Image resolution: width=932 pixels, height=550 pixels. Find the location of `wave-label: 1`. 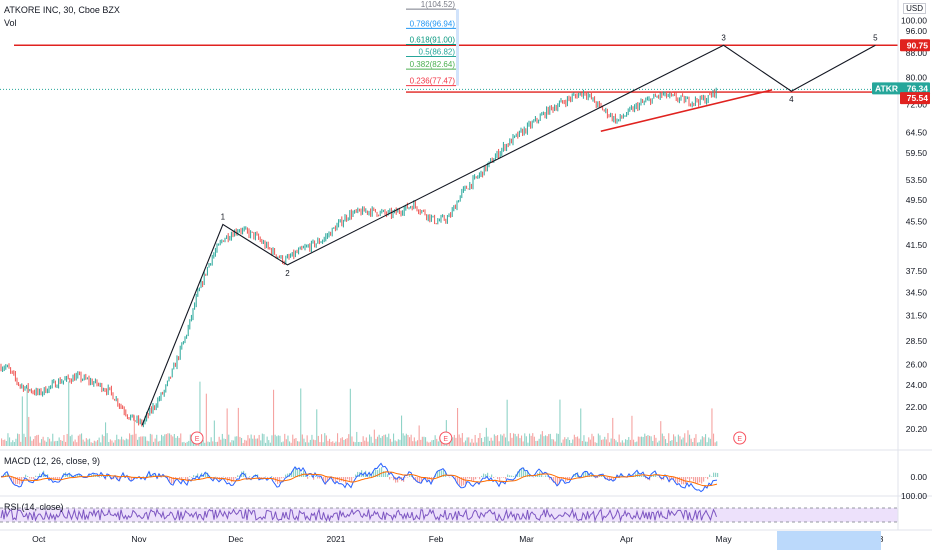

wave-label: 1 is located at coordinates (223, 216).